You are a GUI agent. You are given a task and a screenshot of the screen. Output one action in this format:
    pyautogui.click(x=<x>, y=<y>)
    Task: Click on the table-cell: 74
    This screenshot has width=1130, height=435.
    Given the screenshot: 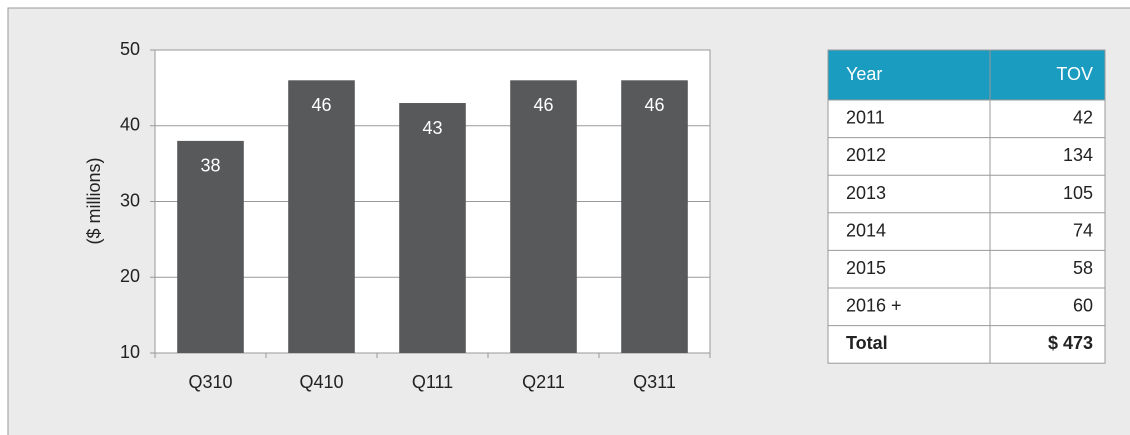 What is the action you would take?
    pyautogui.click(x=1083, y=230)
    